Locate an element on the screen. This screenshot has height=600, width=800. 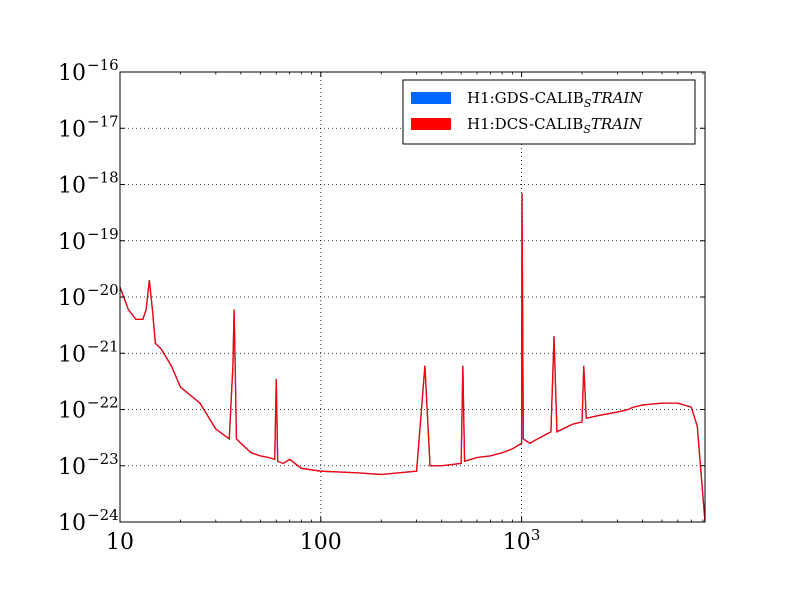
y-tick-label: 10−22 is located at coordinates (88, 409).